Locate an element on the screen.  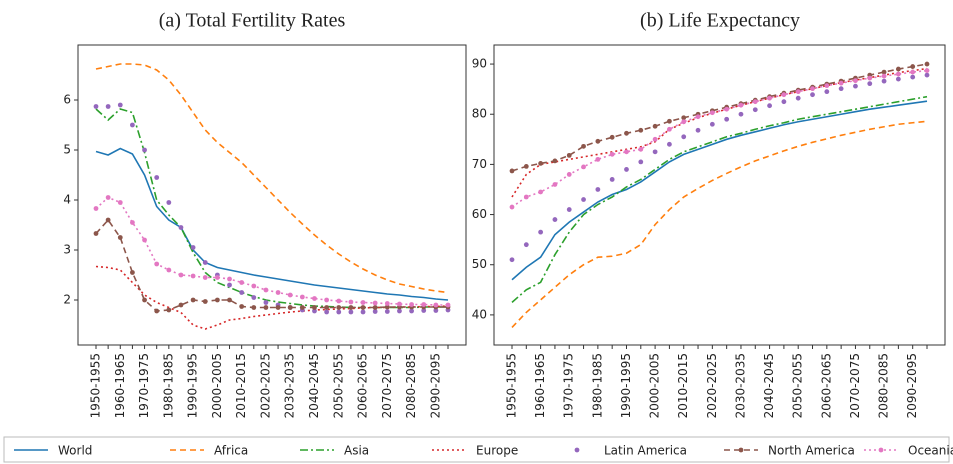
y-tick-label: 5 is located at coordinates (67, 150).